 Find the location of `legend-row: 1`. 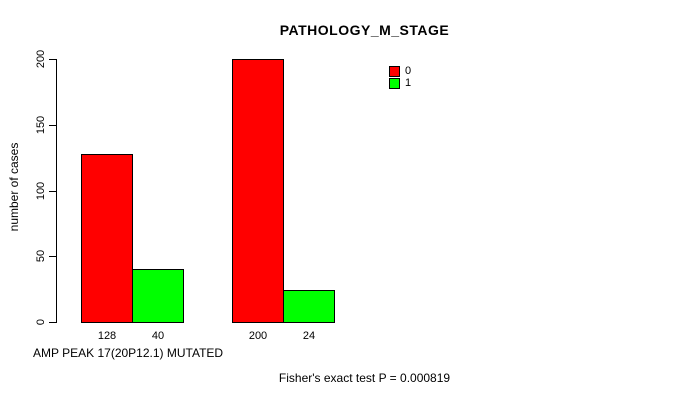

legend-row: 1 is located at coordinates (400, 83).